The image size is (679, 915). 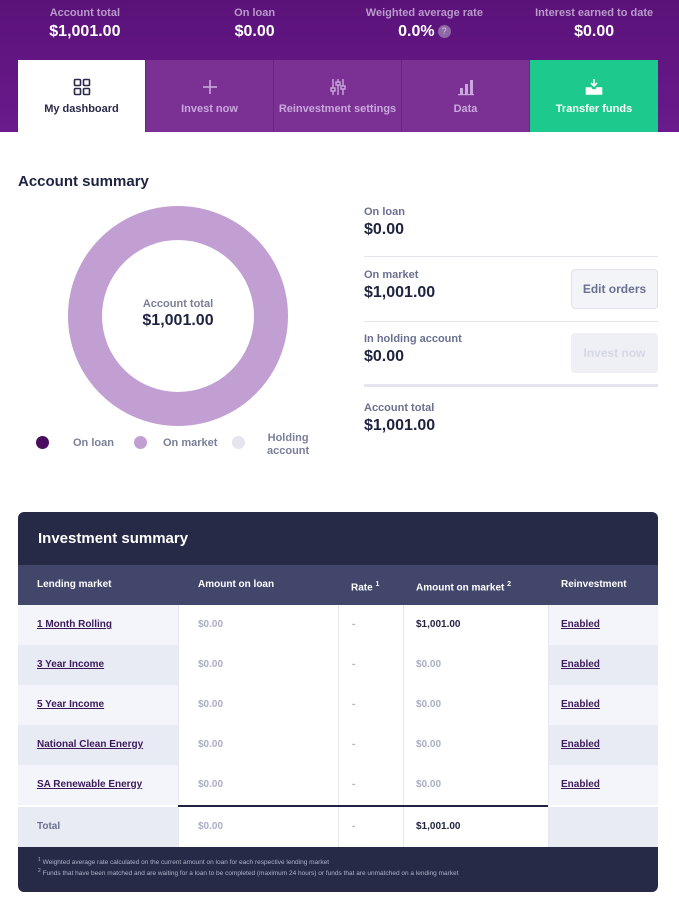 I want to click on header-rate-text: Rate, so click(x=362, y=588).